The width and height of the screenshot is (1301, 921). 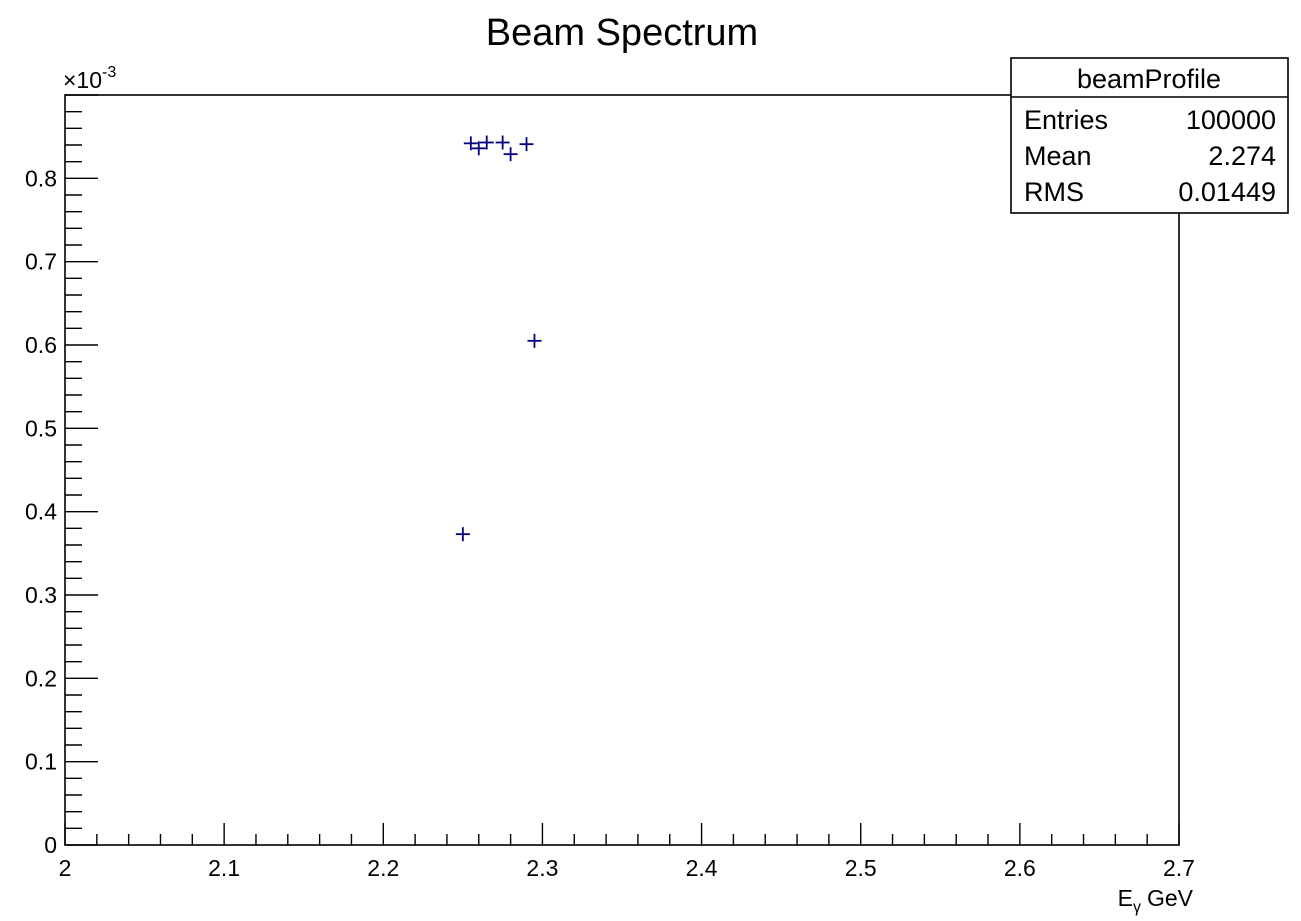 What do you see at coordinates (1170, 898) in the screenshot?
I see `x-axis-label-unit: GeV` at bounding box center [1170, 898].